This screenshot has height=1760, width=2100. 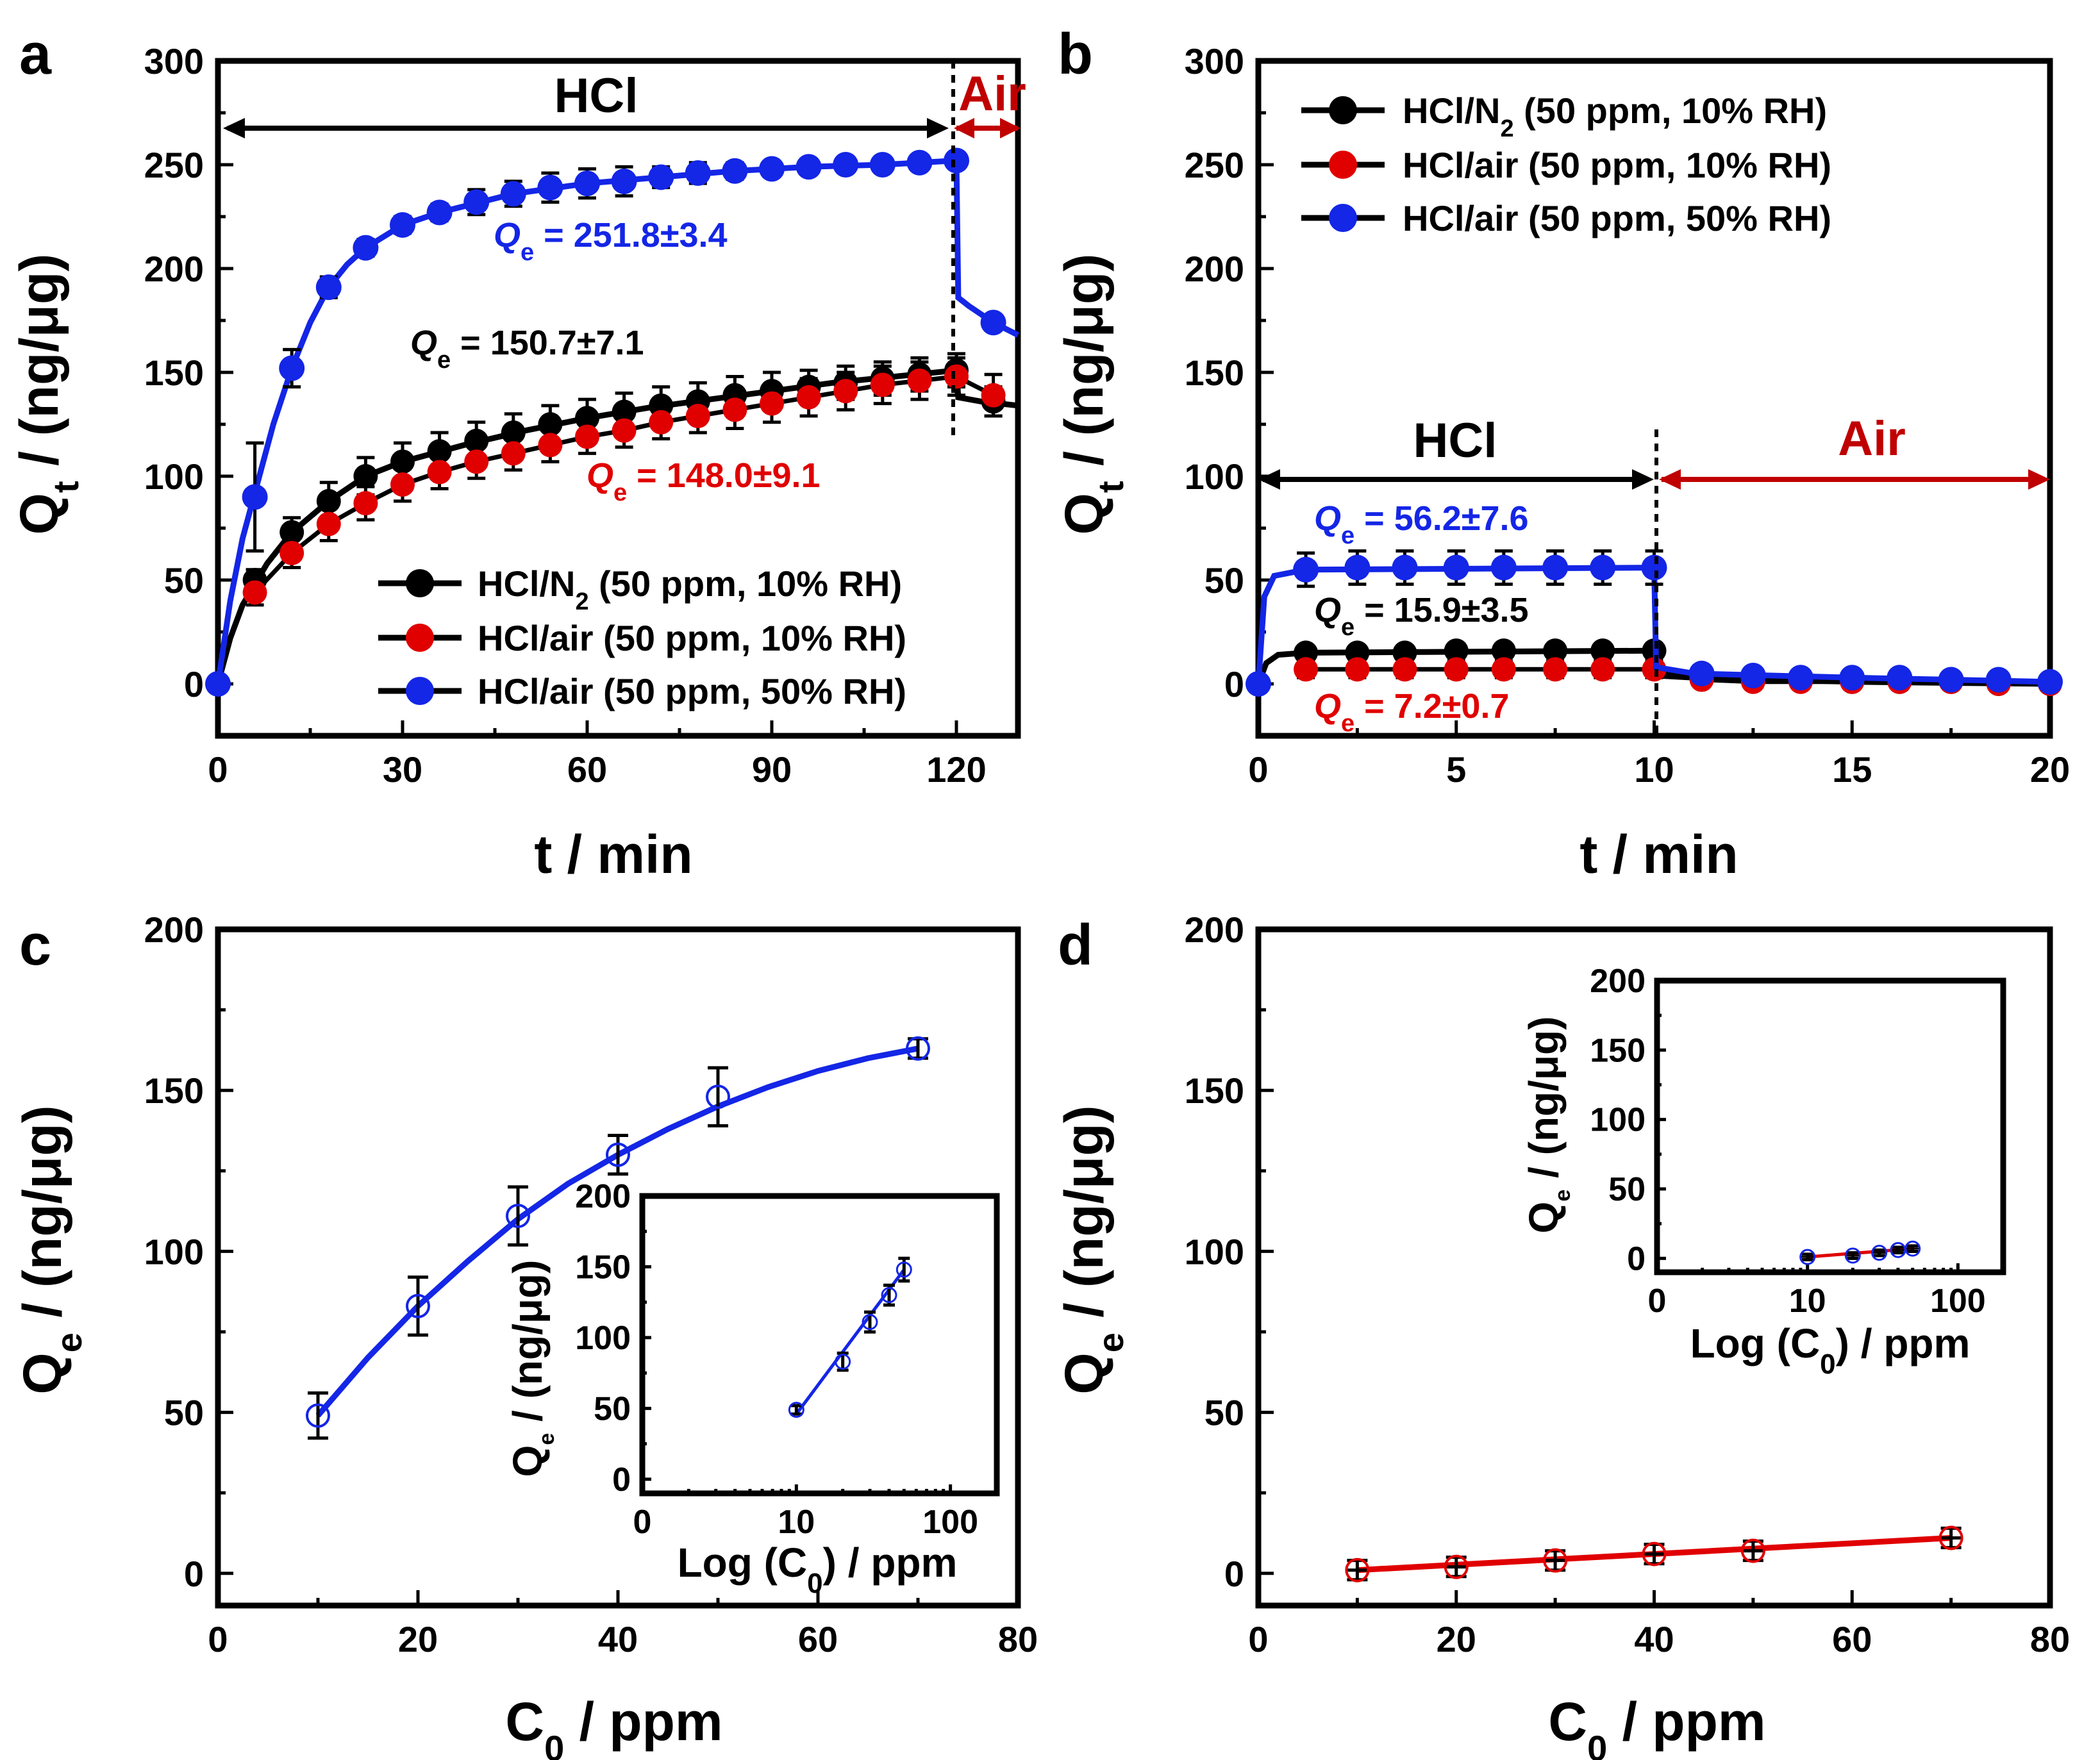 I want to click on panel-a-xtick-label: 30, so click(x=402, y=769).